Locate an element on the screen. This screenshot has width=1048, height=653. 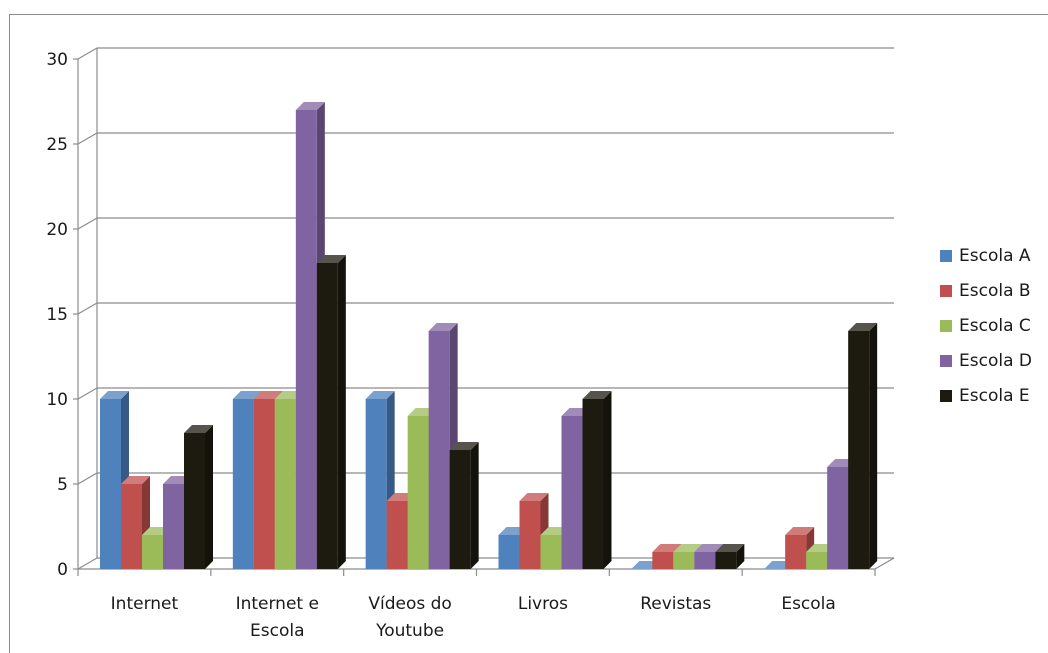
legend-item-escola-d: Escola D is located at coordinates (986, 360).